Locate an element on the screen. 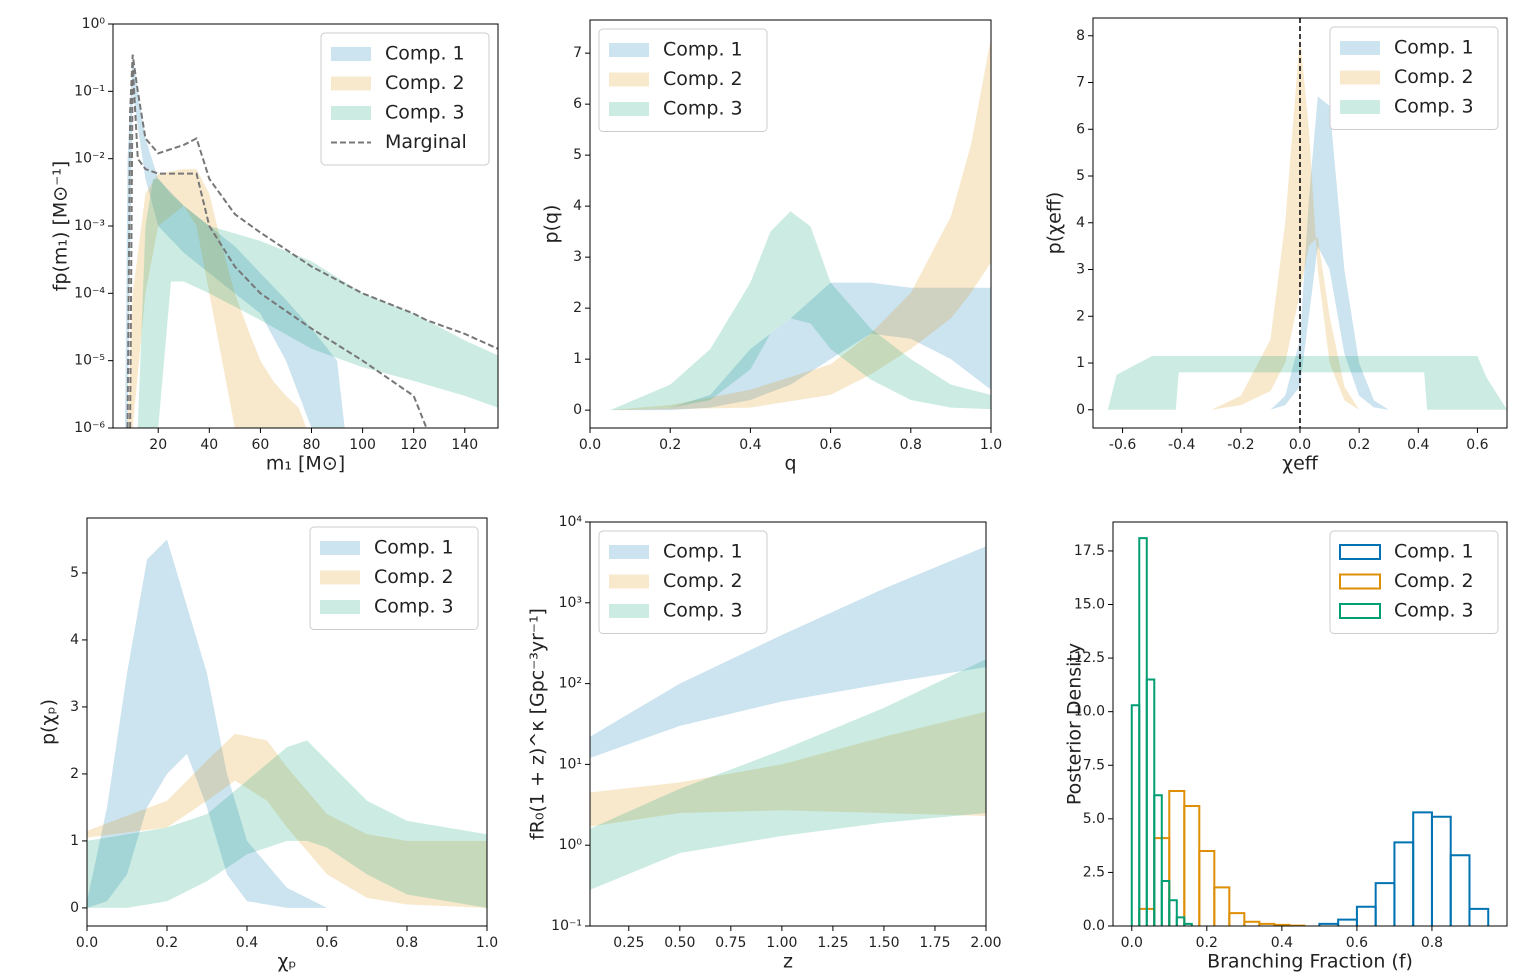 This screenshot has width=1531, height=980. y-tick-label: 2 is located at coordinates (1080, 316).